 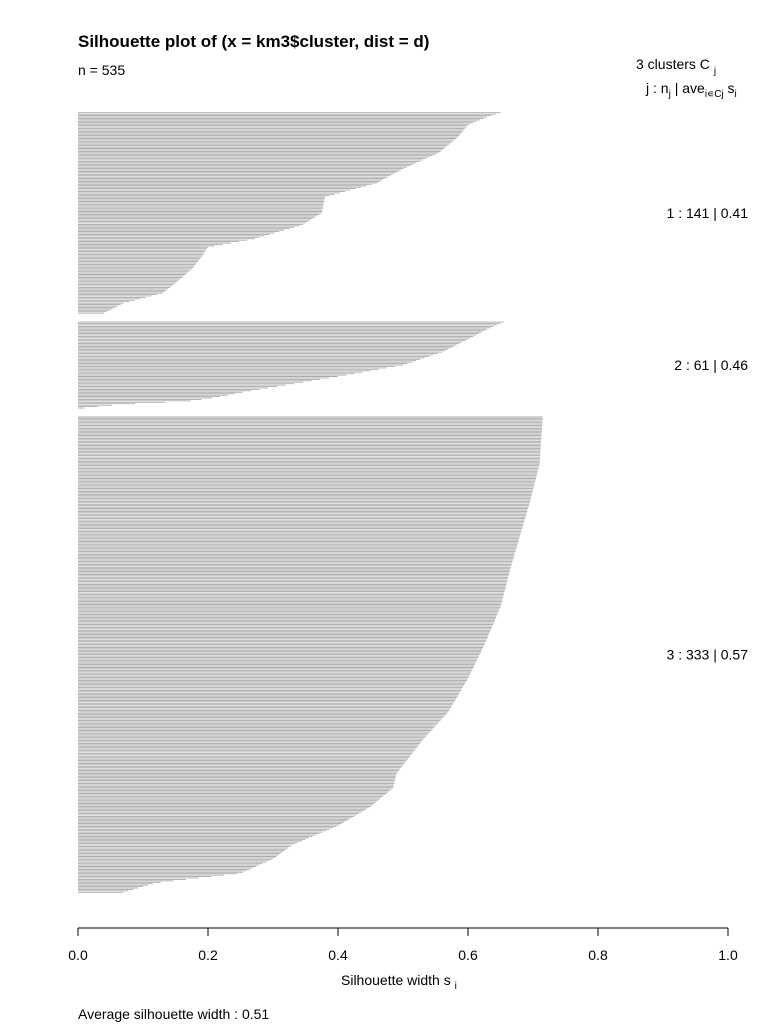 What do you see at coordinates (338, 955) in the screenshot?
I see `x-tick-label: 0.4` at bounding box center [338, 955].